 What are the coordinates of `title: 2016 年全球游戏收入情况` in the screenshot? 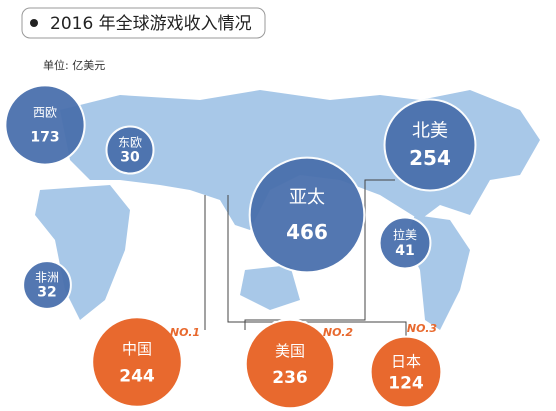 It's located at (151, 24).